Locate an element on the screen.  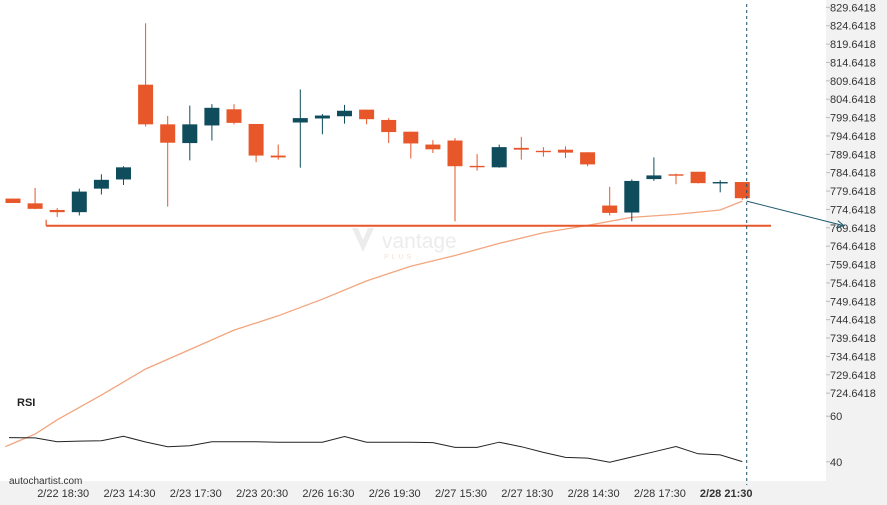
price-tick-label: 789.6418 is located at coordinates (853, 155).